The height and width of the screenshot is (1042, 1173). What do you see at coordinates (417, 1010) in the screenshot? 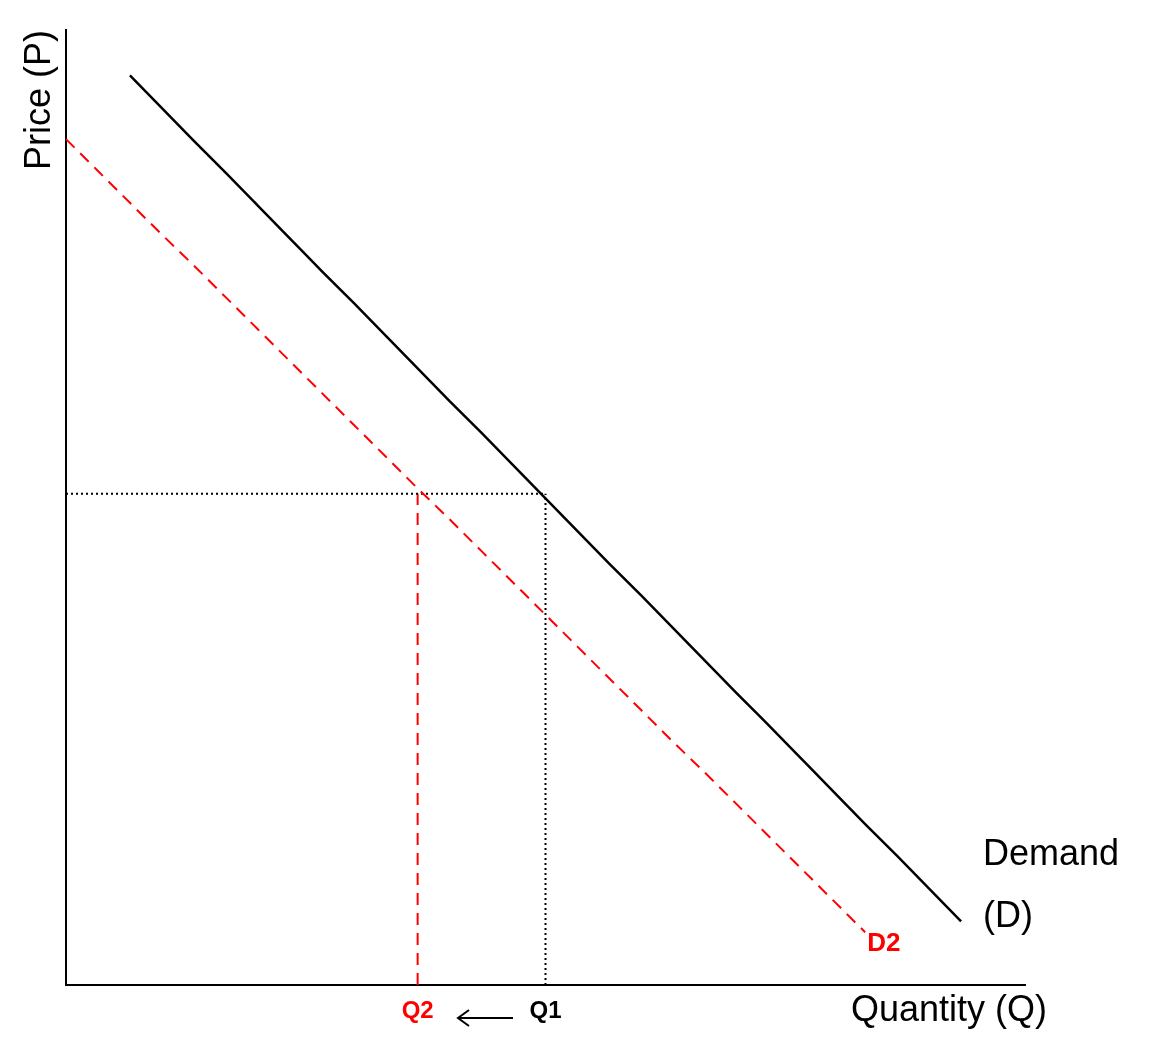
I see `x-tick-label: Q2` at bounding box center [417, 1010].